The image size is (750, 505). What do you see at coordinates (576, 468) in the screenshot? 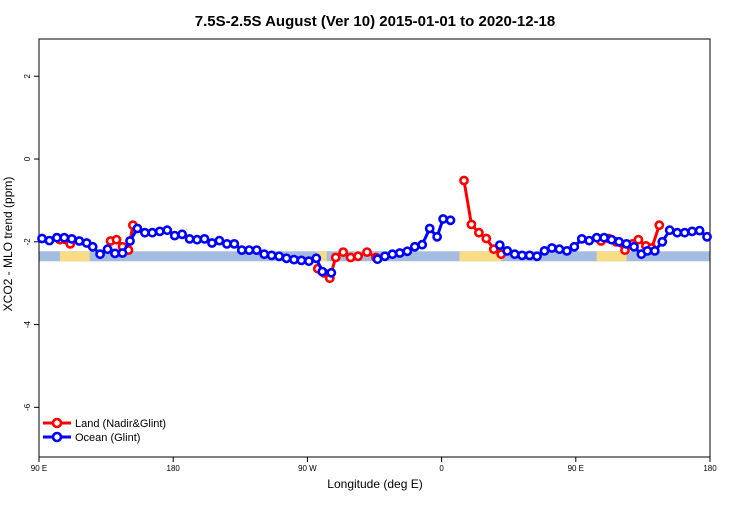
I see `x-tick-label: 90 E` at bounding box center [576, 468].